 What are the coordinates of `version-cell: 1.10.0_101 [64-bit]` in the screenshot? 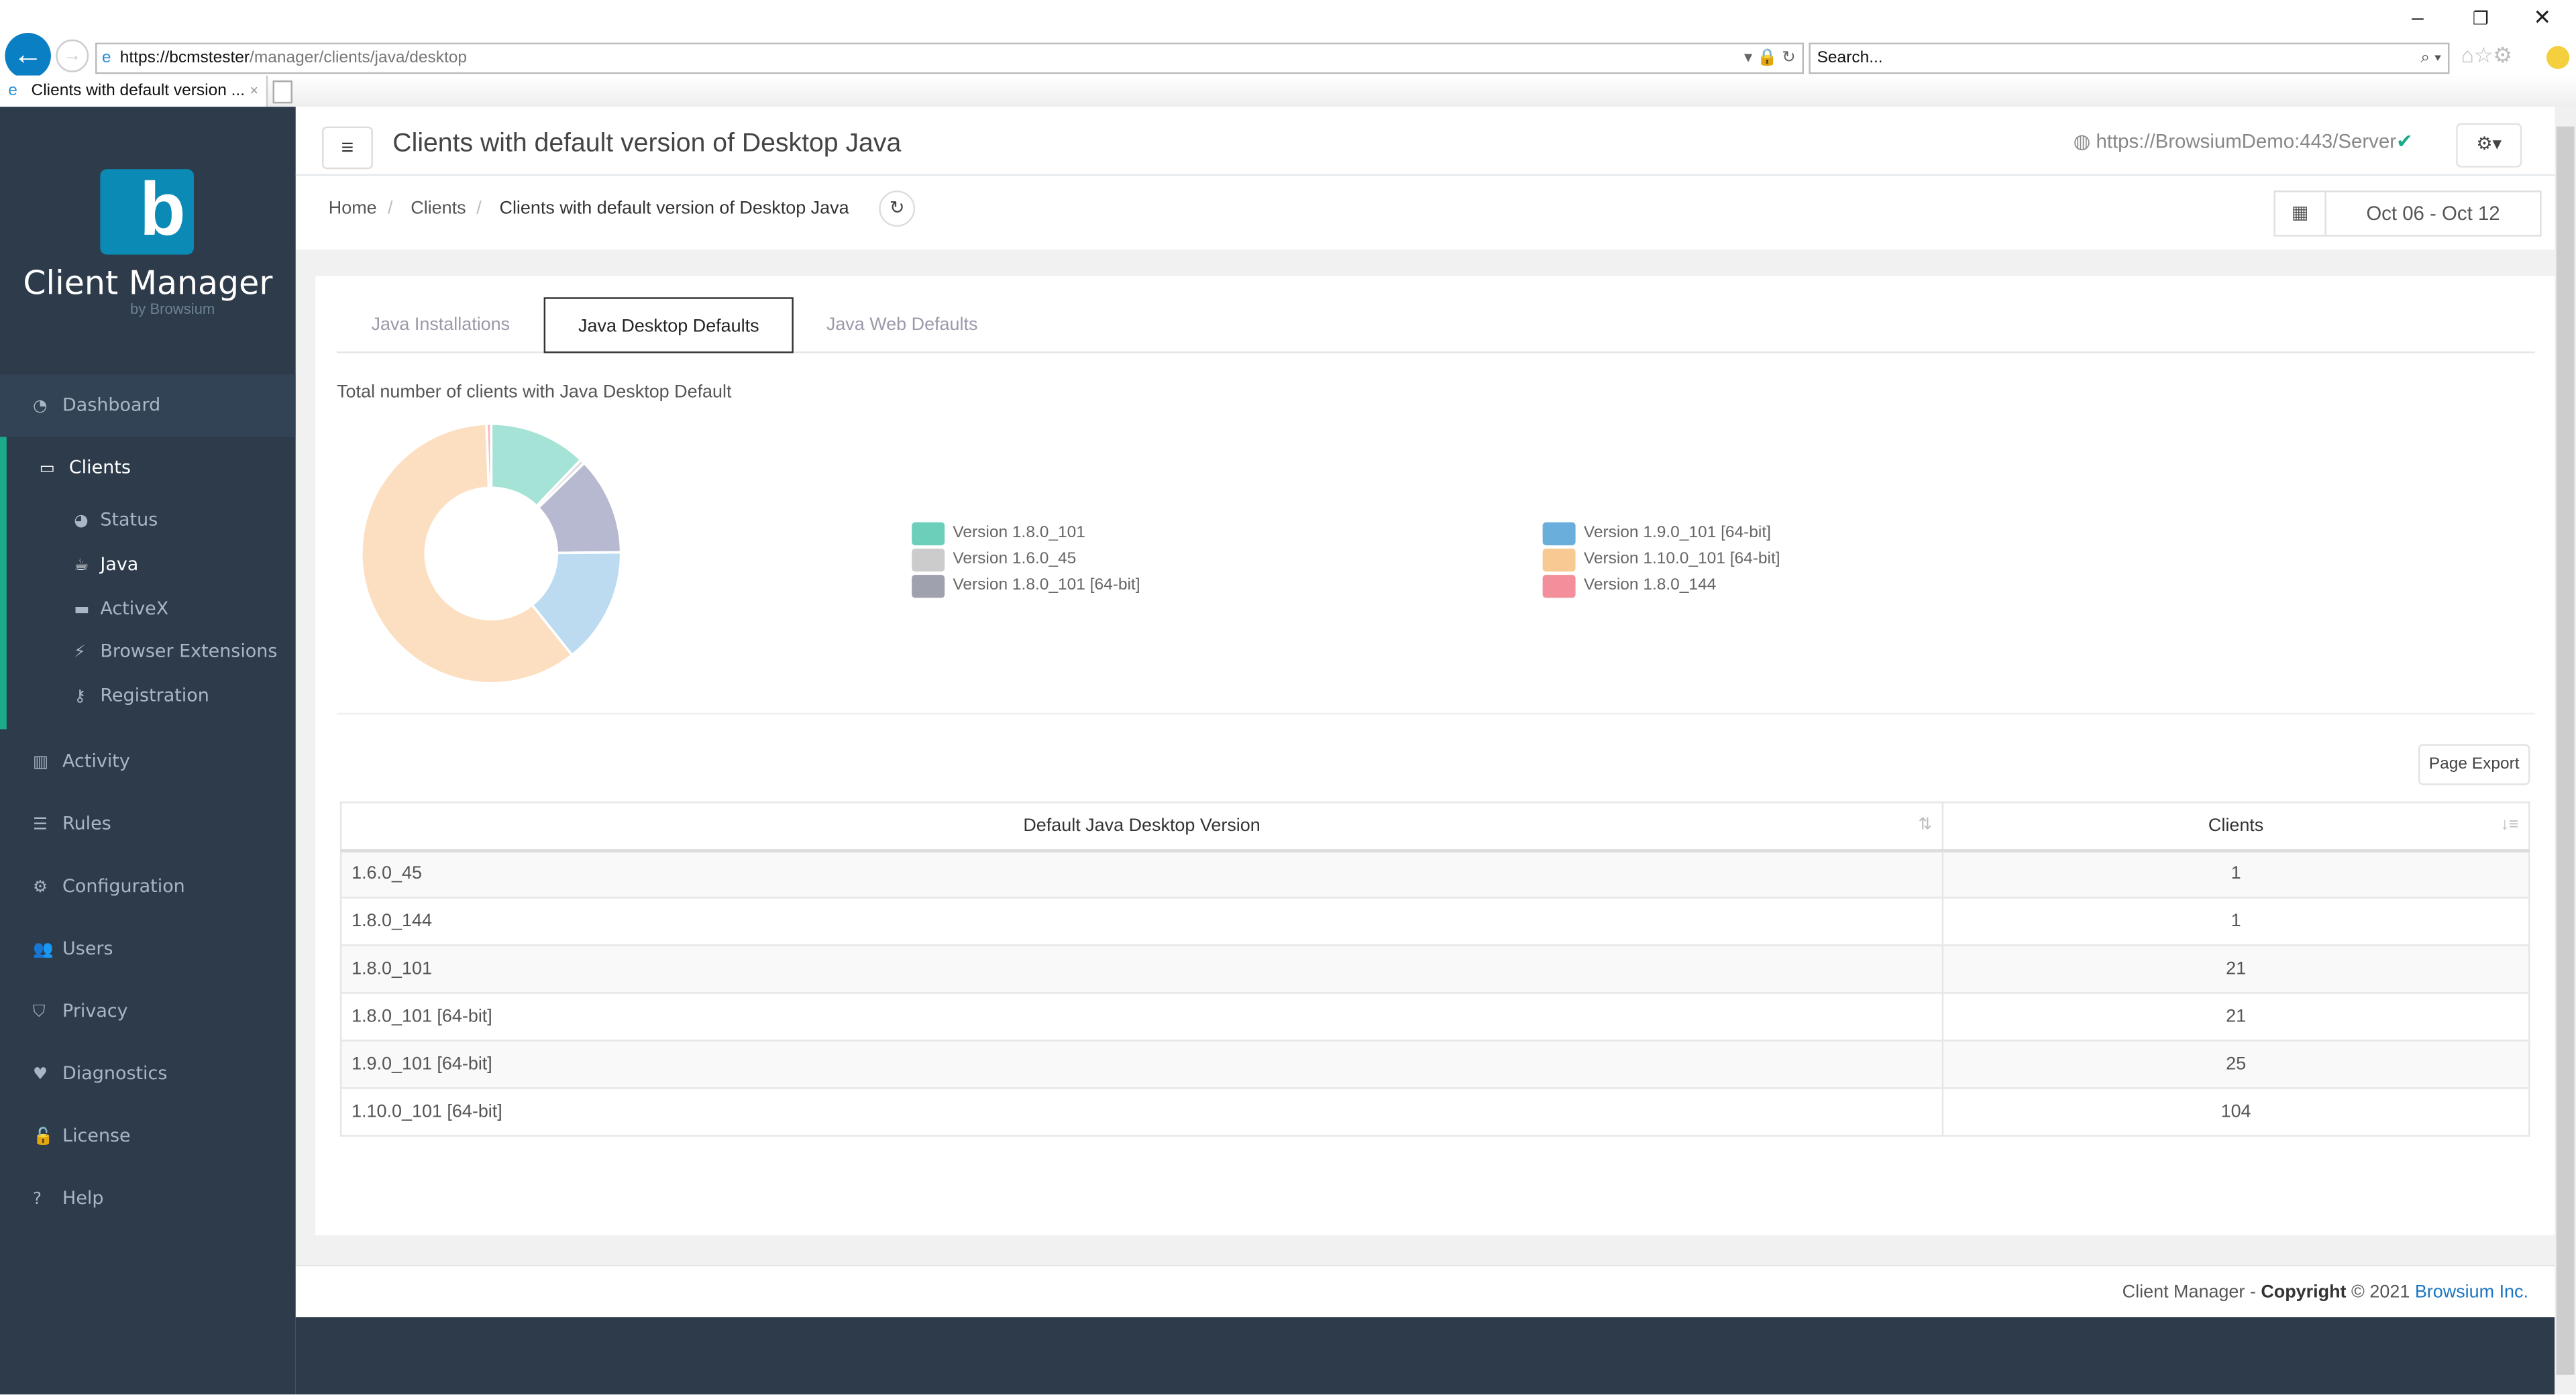 It's located at (1141, 1112).